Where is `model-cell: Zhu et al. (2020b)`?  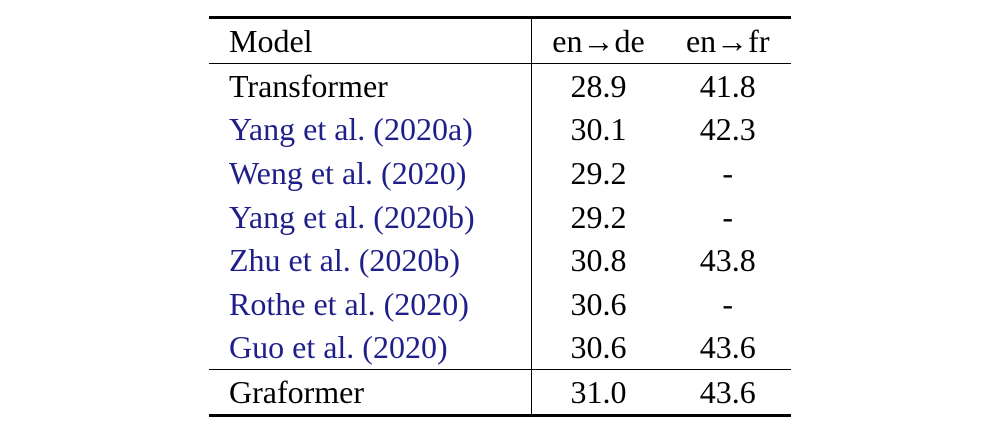 model-cell: Zhu et al. (2020b) is located at coordinates (371, 260).